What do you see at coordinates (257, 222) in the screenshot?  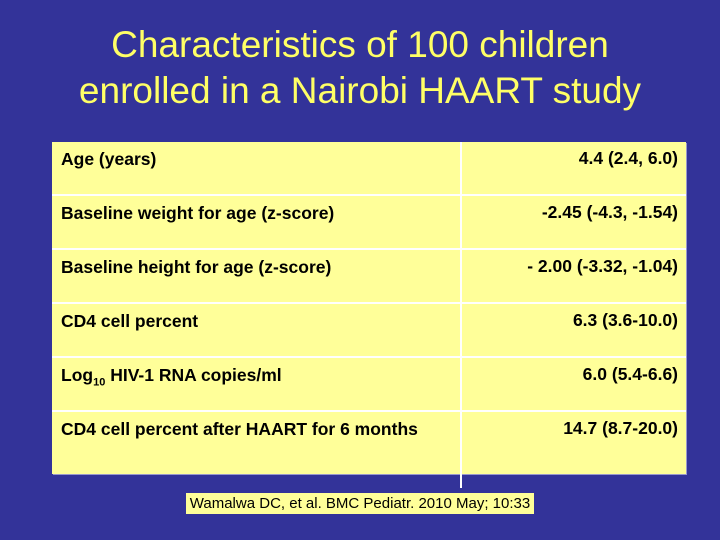 I see `row-label: Baseline weight for age (z-score)` at bounding box center [257, 222].